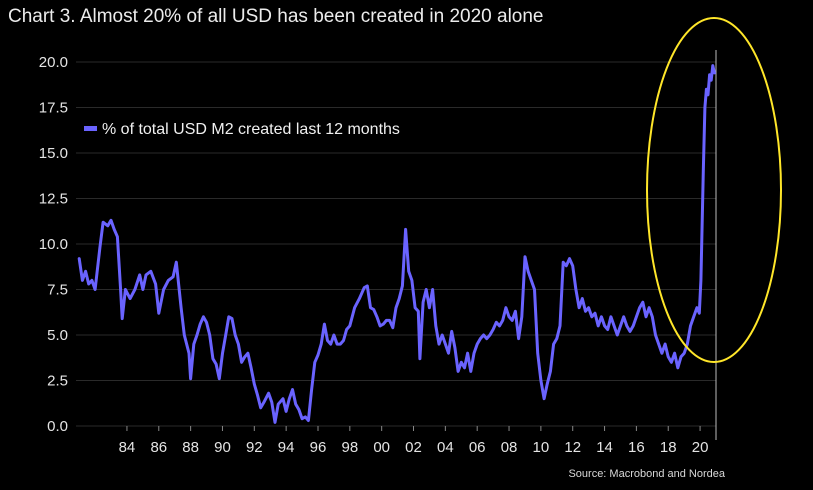  Describe the element at coordinates (158, 447) in the screenshot. I see `x-tick-label: 86` at that location.